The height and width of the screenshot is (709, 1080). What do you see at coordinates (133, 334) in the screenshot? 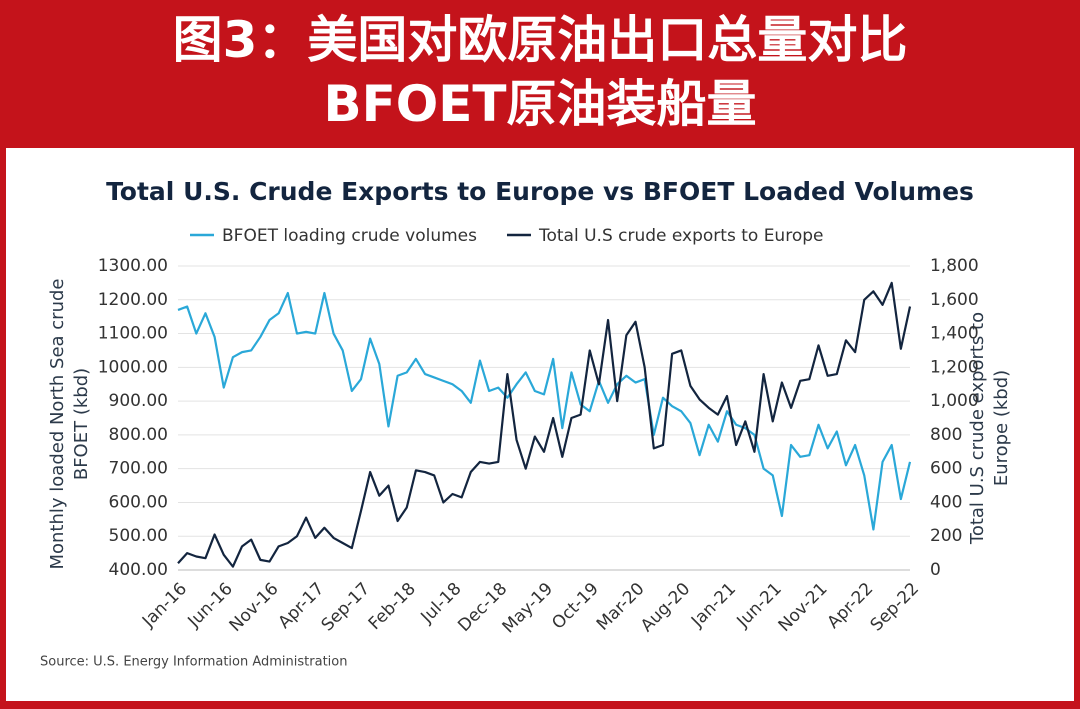
I see `y-tick-label: 1100.00` at bounding box center [133, 334].